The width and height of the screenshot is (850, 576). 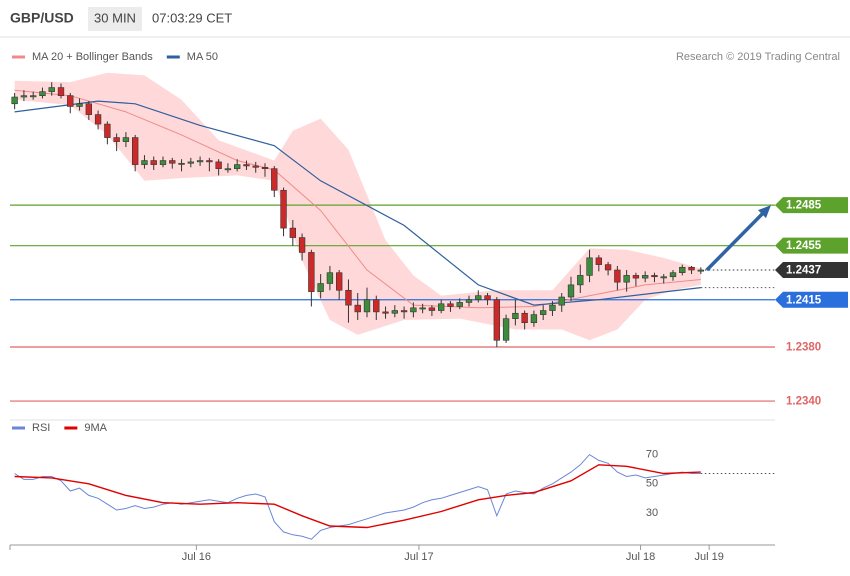 What do you see at coordinates (803, 271) in the screenshot?
I see `level-label: 1.2437` at bounding box center [803, 271].